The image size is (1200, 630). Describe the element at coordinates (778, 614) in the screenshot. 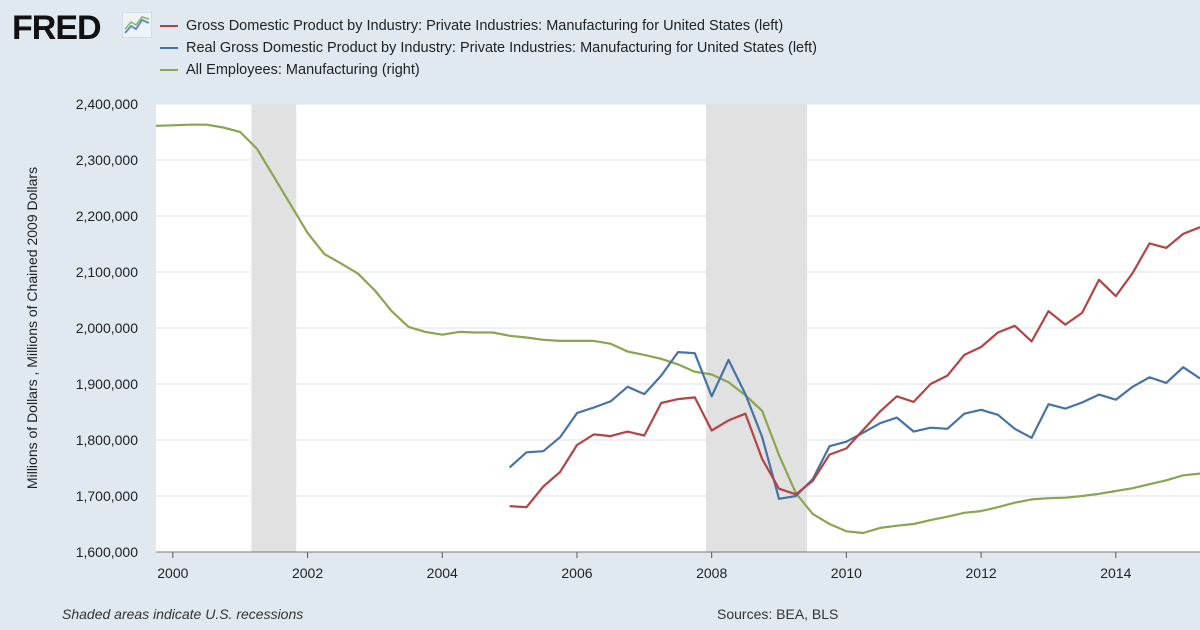

I see `sources-note: Sources: BEA, BLS` at that location.